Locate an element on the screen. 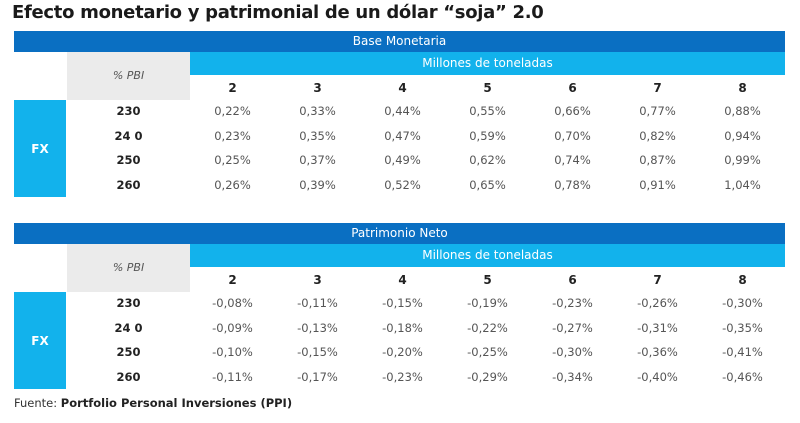  table-row: 24 0 0,23% 0,35% 0,47% 0,59% 0,70% 0,82% 0,94% is located at coordinates (426, 136).